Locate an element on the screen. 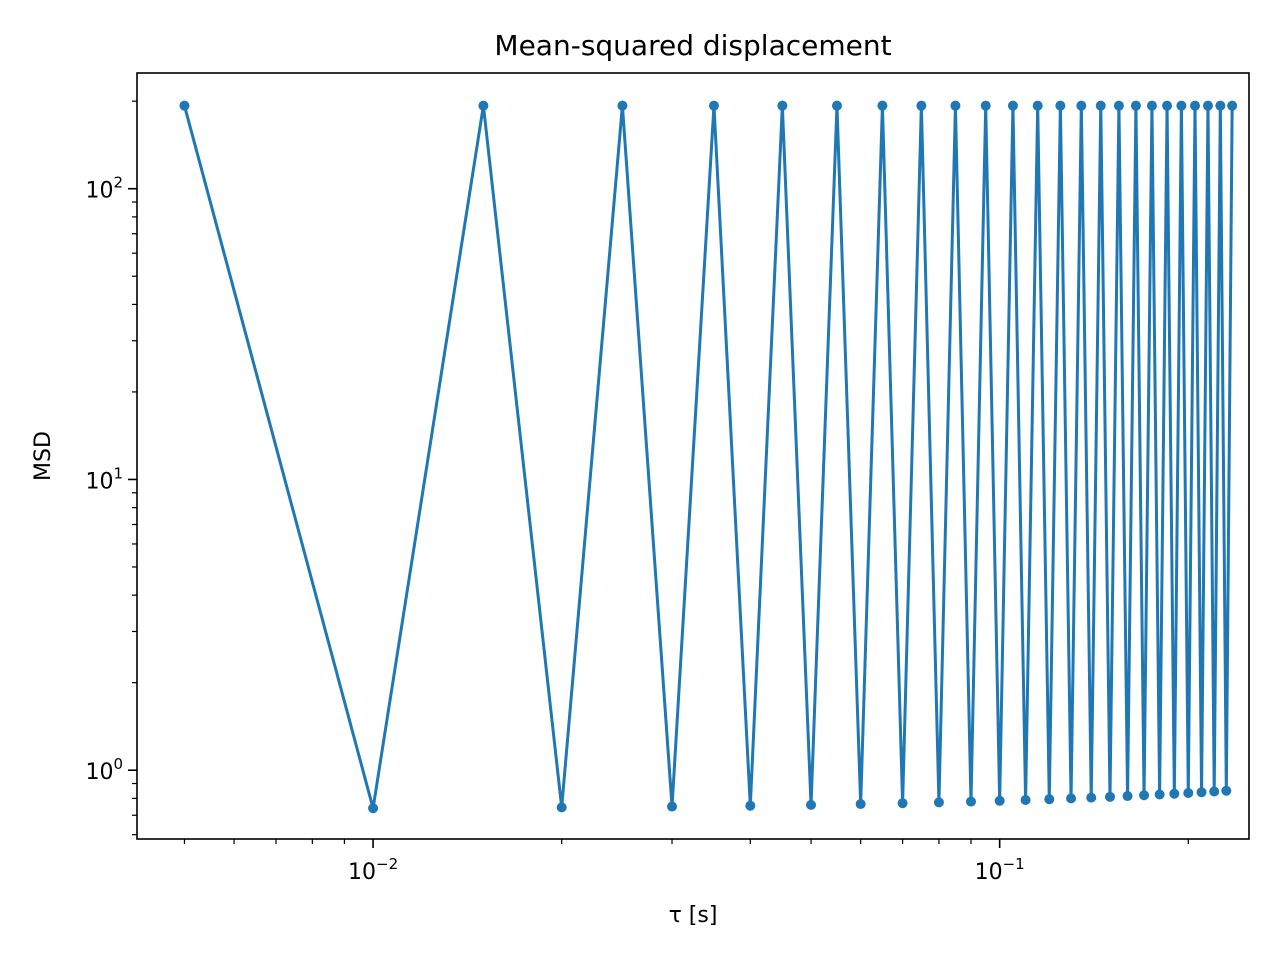 The height and width of the screenshot is (960, 1280). x-axis-label: τ [s] is located at coordinates (693, 915).